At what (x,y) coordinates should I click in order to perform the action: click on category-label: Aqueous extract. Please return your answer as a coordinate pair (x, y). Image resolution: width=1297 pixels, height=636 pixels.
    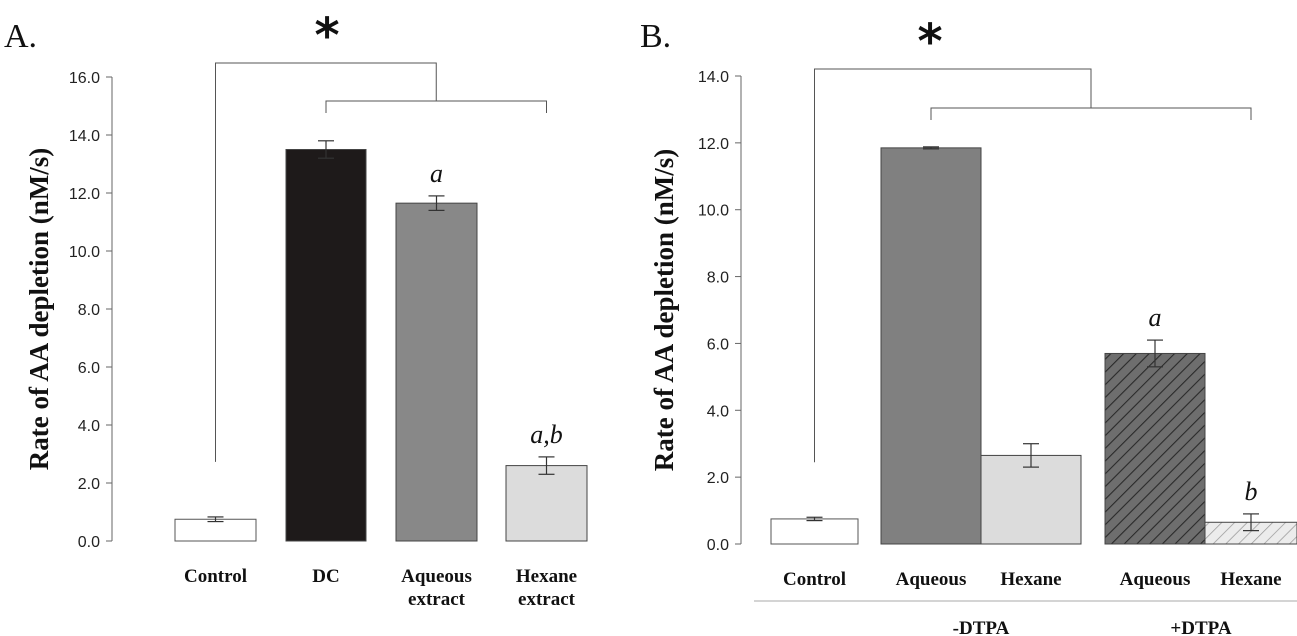
    Looking at the image, I should click on (436, 588).